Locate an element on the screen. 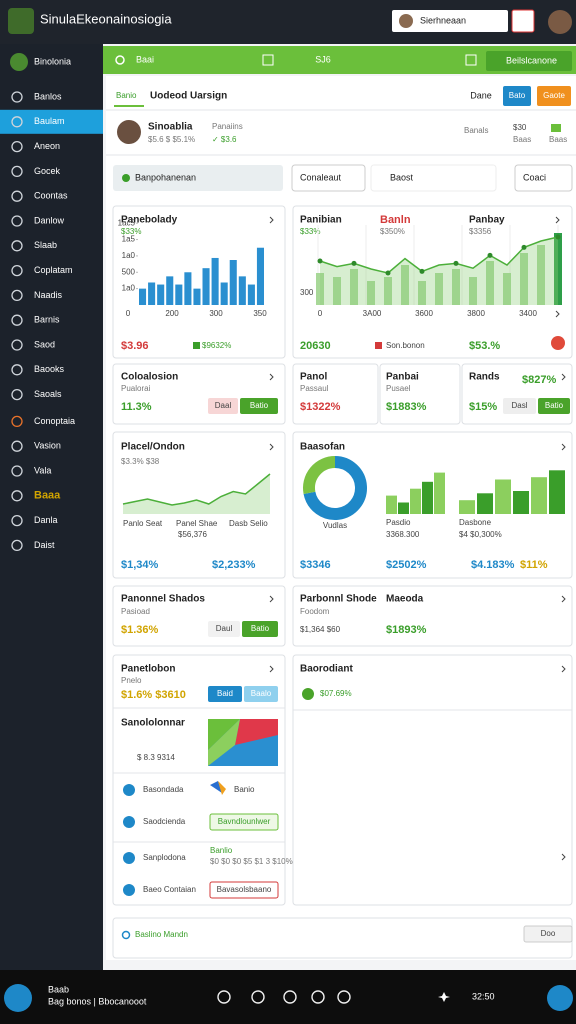 Image resolution: width=576 pixels, height=1024 pixels. x-tick-label: 0 is located at coordinates (320, 313).